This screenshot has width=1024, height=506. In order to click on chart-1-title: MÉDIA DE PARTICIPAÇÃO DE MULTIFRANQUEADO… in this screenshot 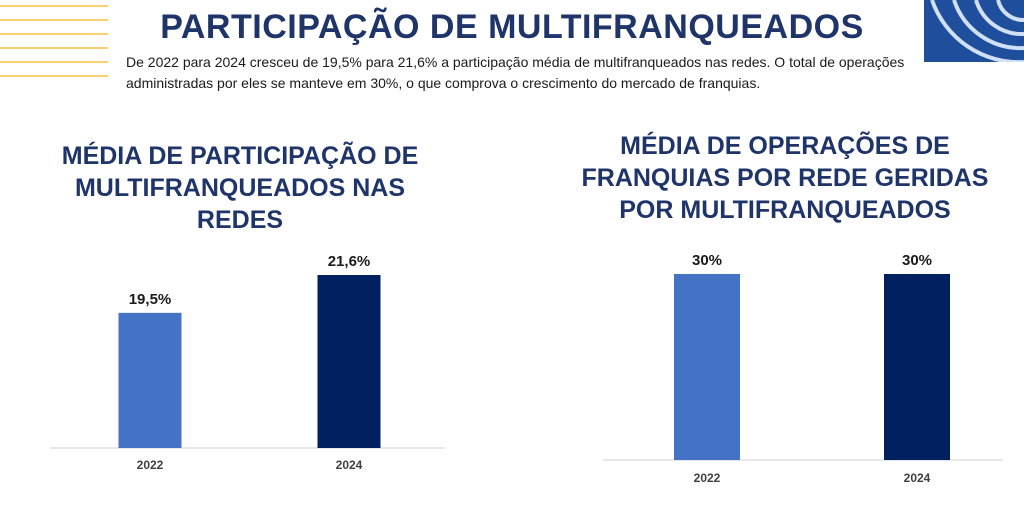, I will do `click(240, 188)`.